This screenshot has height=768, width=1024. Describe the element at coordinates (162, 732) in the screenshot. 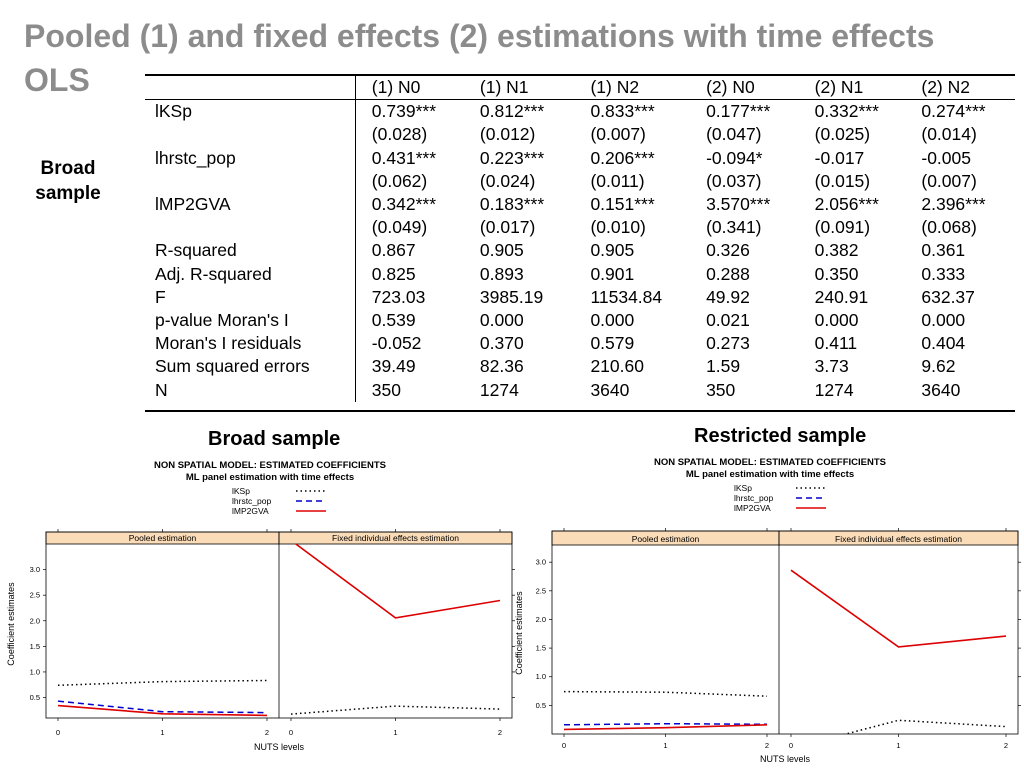

I see `x-tick-label: 1` at that location.